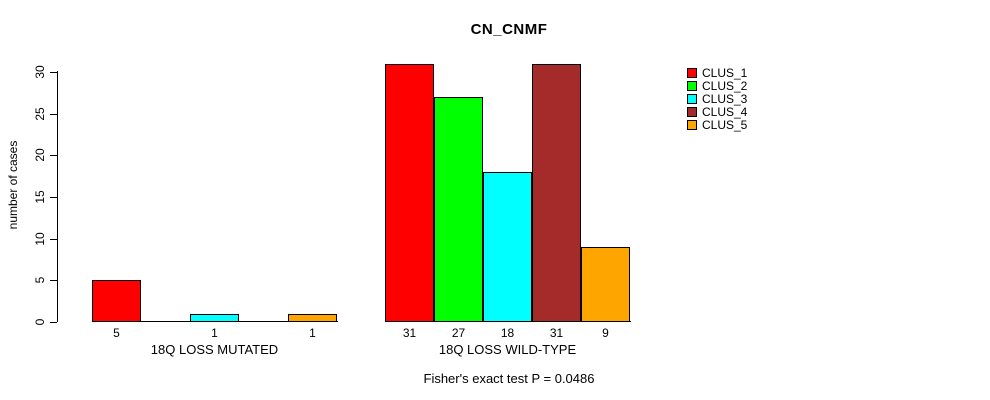 The height and width of the screenshot is (400, 990). Describe the element at coordinates (40, 114) in the screenshot. I see `y-tick-label: 25` at that location.